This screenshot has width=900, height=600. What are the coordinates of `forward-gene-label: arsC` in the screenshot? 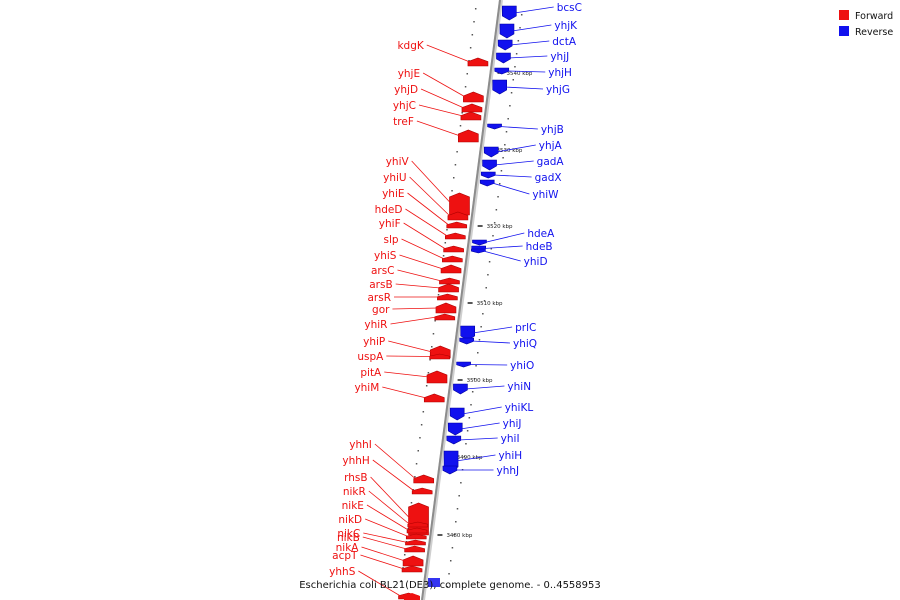 It's located at (383, 271).